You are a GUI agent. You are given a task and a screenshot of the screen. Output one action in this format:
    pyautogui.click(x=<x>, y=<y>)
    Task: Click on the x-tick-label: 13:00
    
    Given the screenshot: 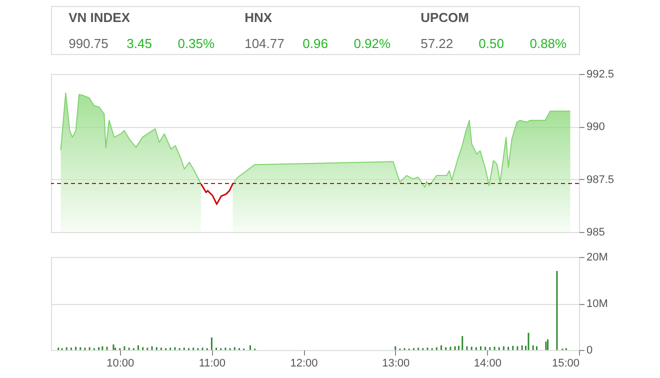 What is the action you would take?
    pyautogui.click(x=396, y=364)
    